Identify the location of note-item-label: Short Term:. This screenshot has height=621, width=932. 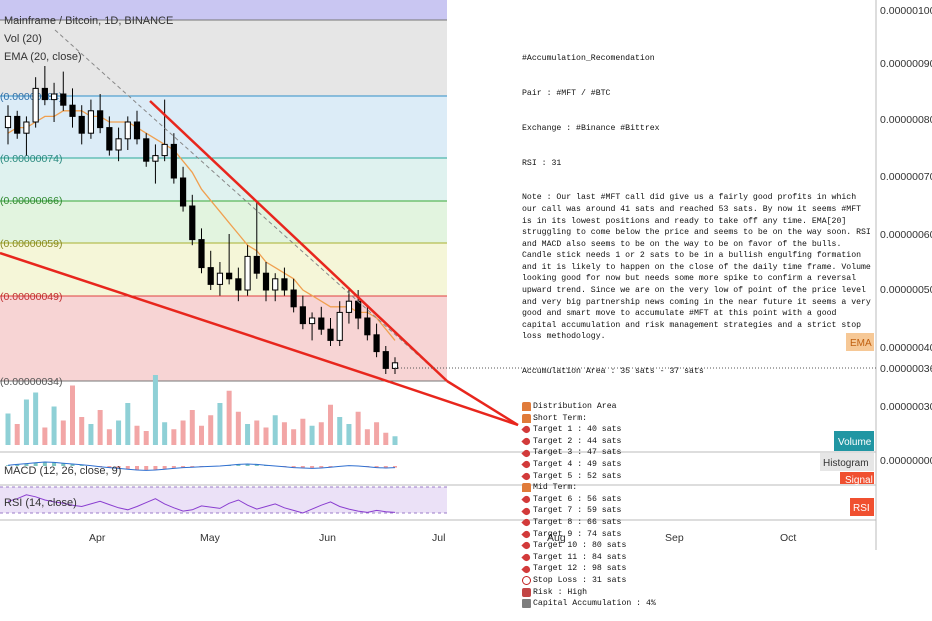
(560, 419).